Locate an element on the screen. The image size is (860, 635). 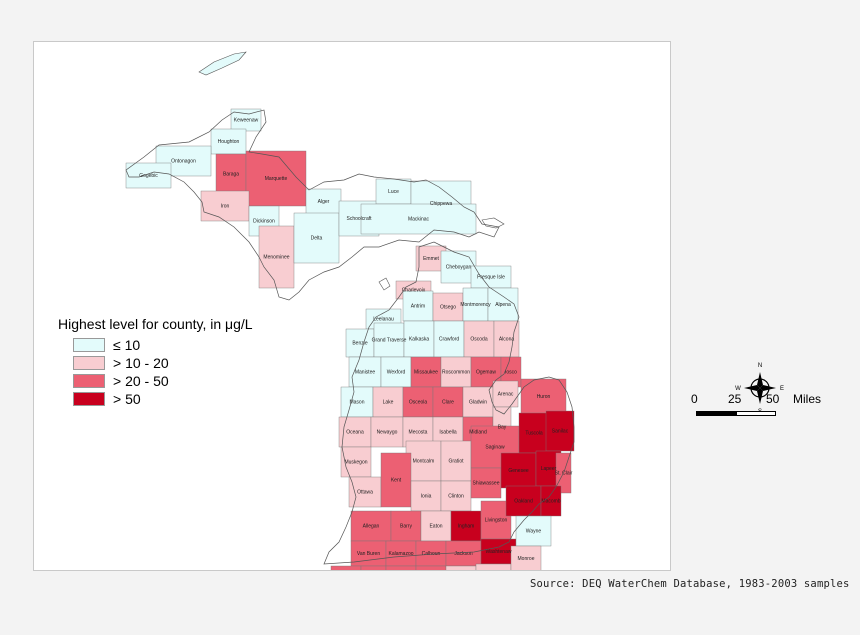
county-ionia is located at coordinates (426, 496).